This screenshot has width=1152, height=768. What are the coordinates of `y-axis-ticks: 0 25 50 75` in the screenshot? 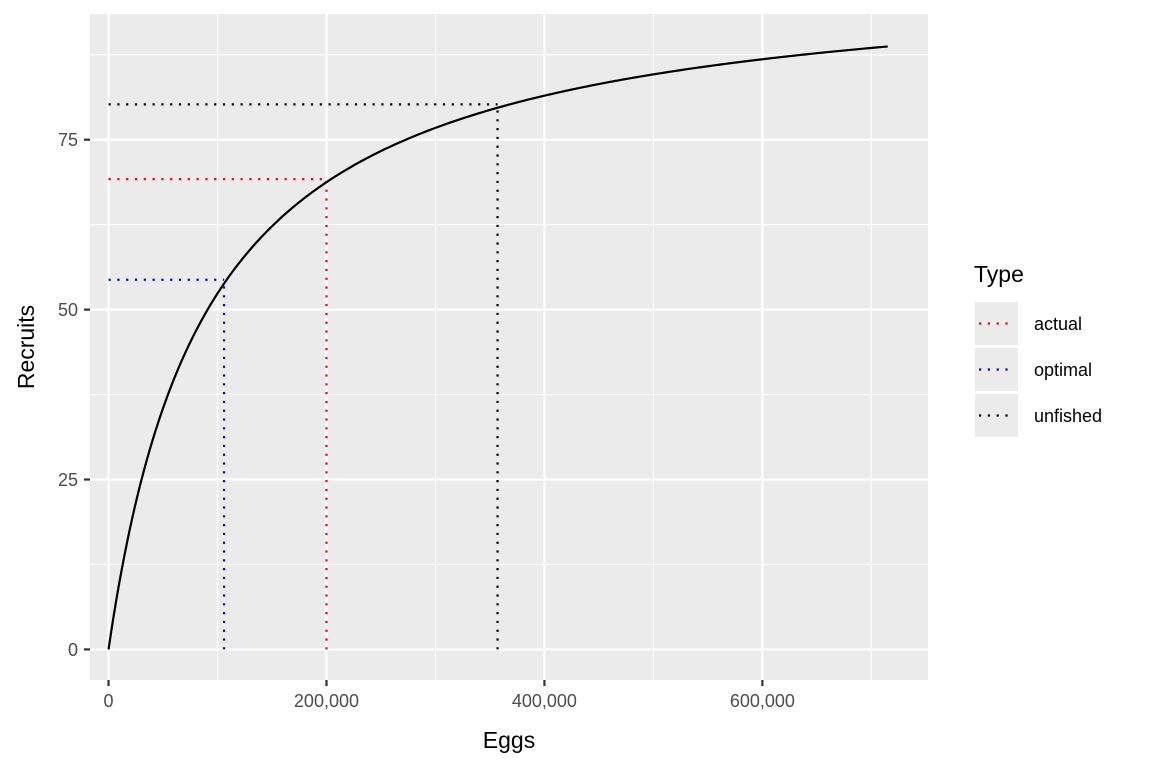 It's located at (74, 395).